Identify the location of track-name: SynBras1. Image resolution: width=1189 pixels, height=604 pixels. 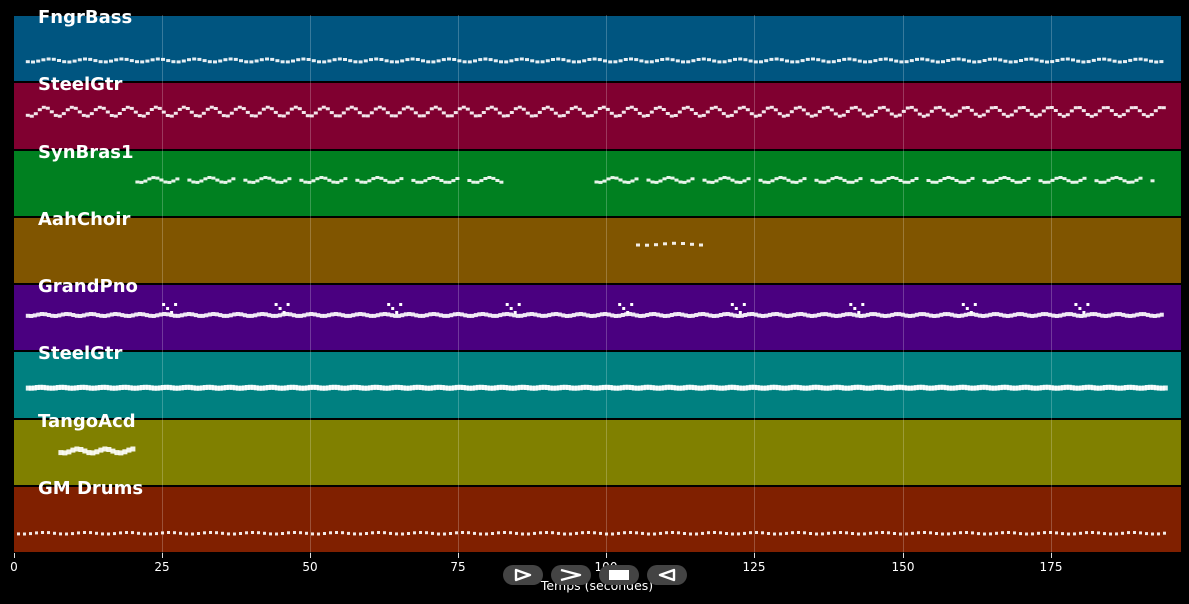
(86, 152).